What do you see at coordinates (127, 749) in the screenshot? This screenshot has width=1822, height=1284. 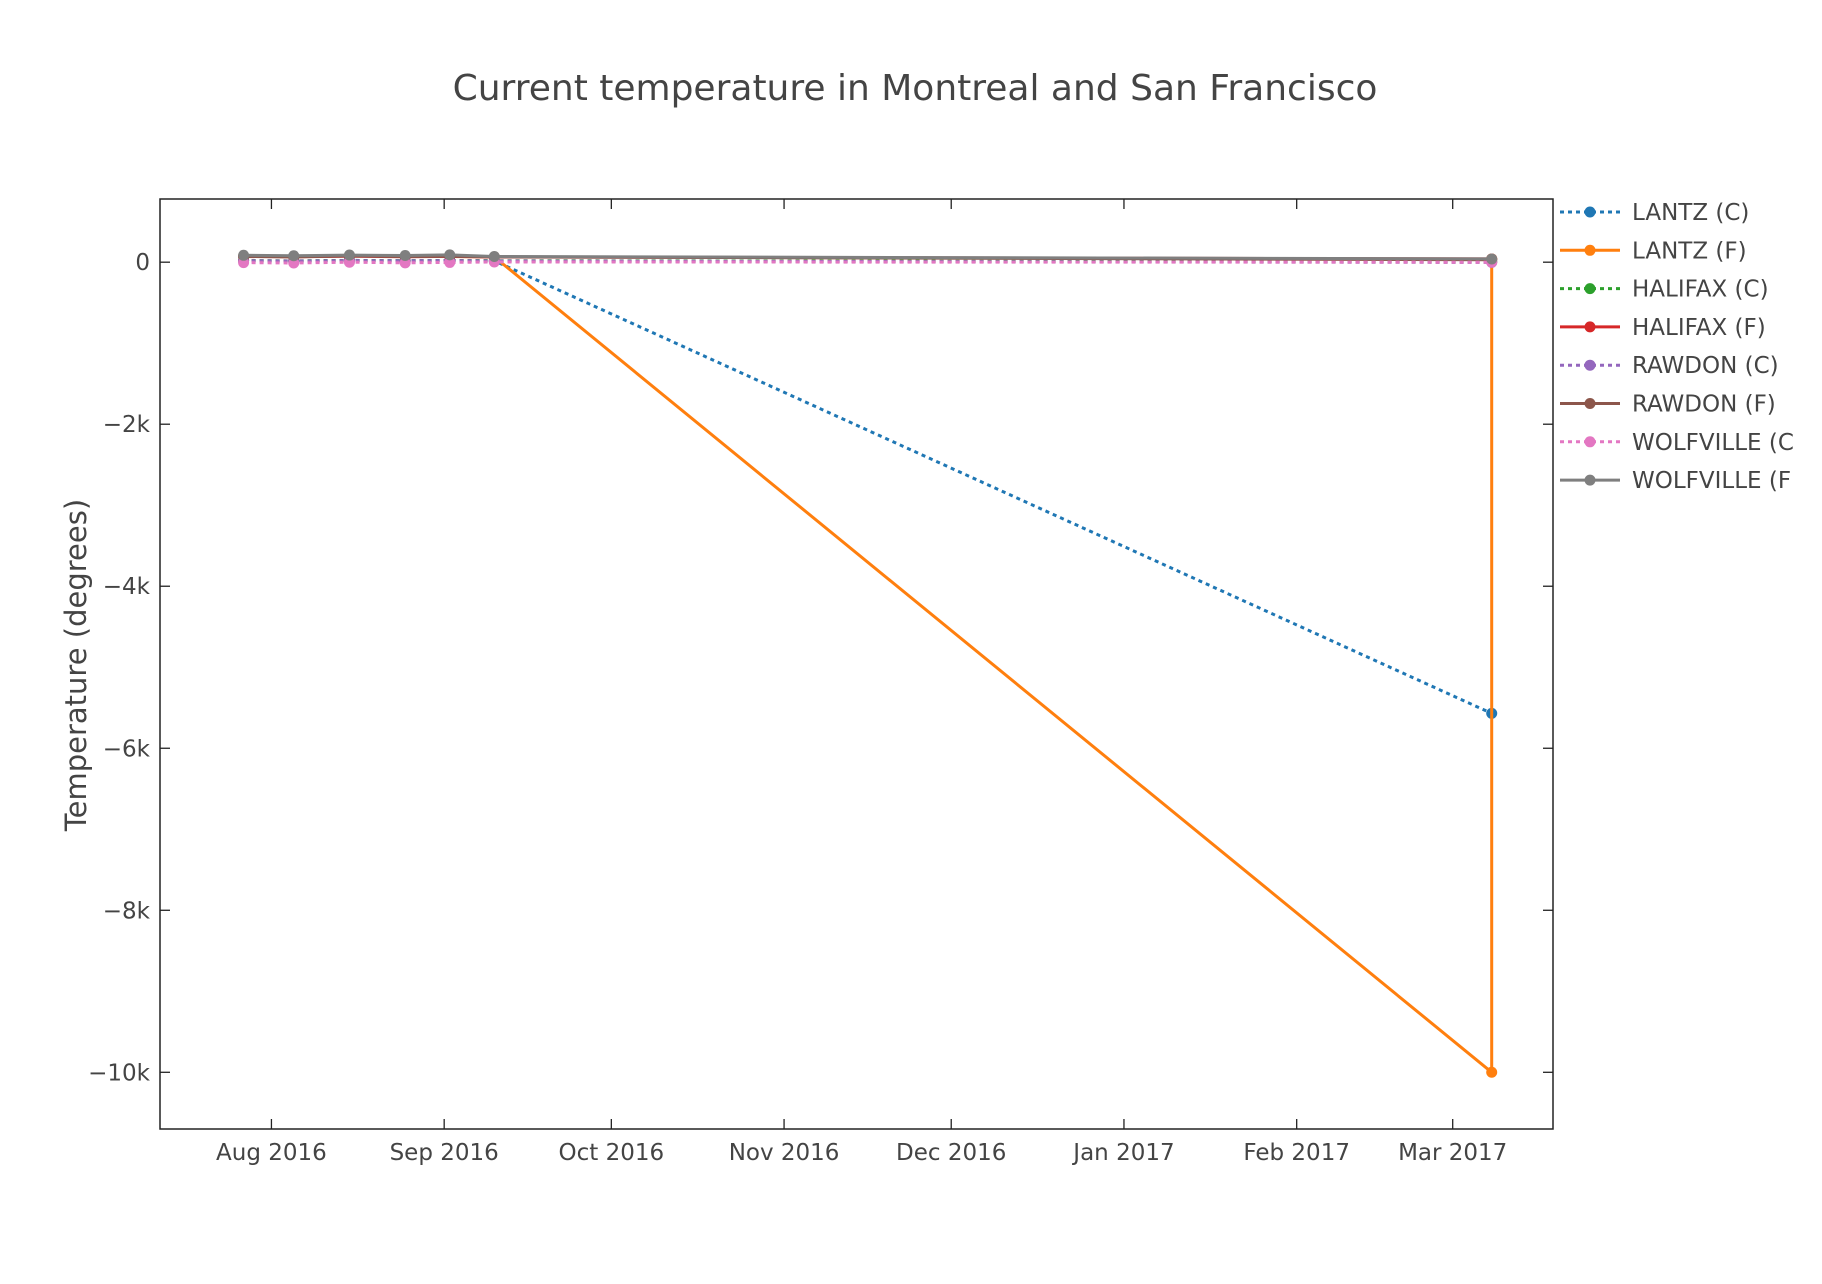 I see `y-tick-label-3: −6k` at bounding box center [127, 749].